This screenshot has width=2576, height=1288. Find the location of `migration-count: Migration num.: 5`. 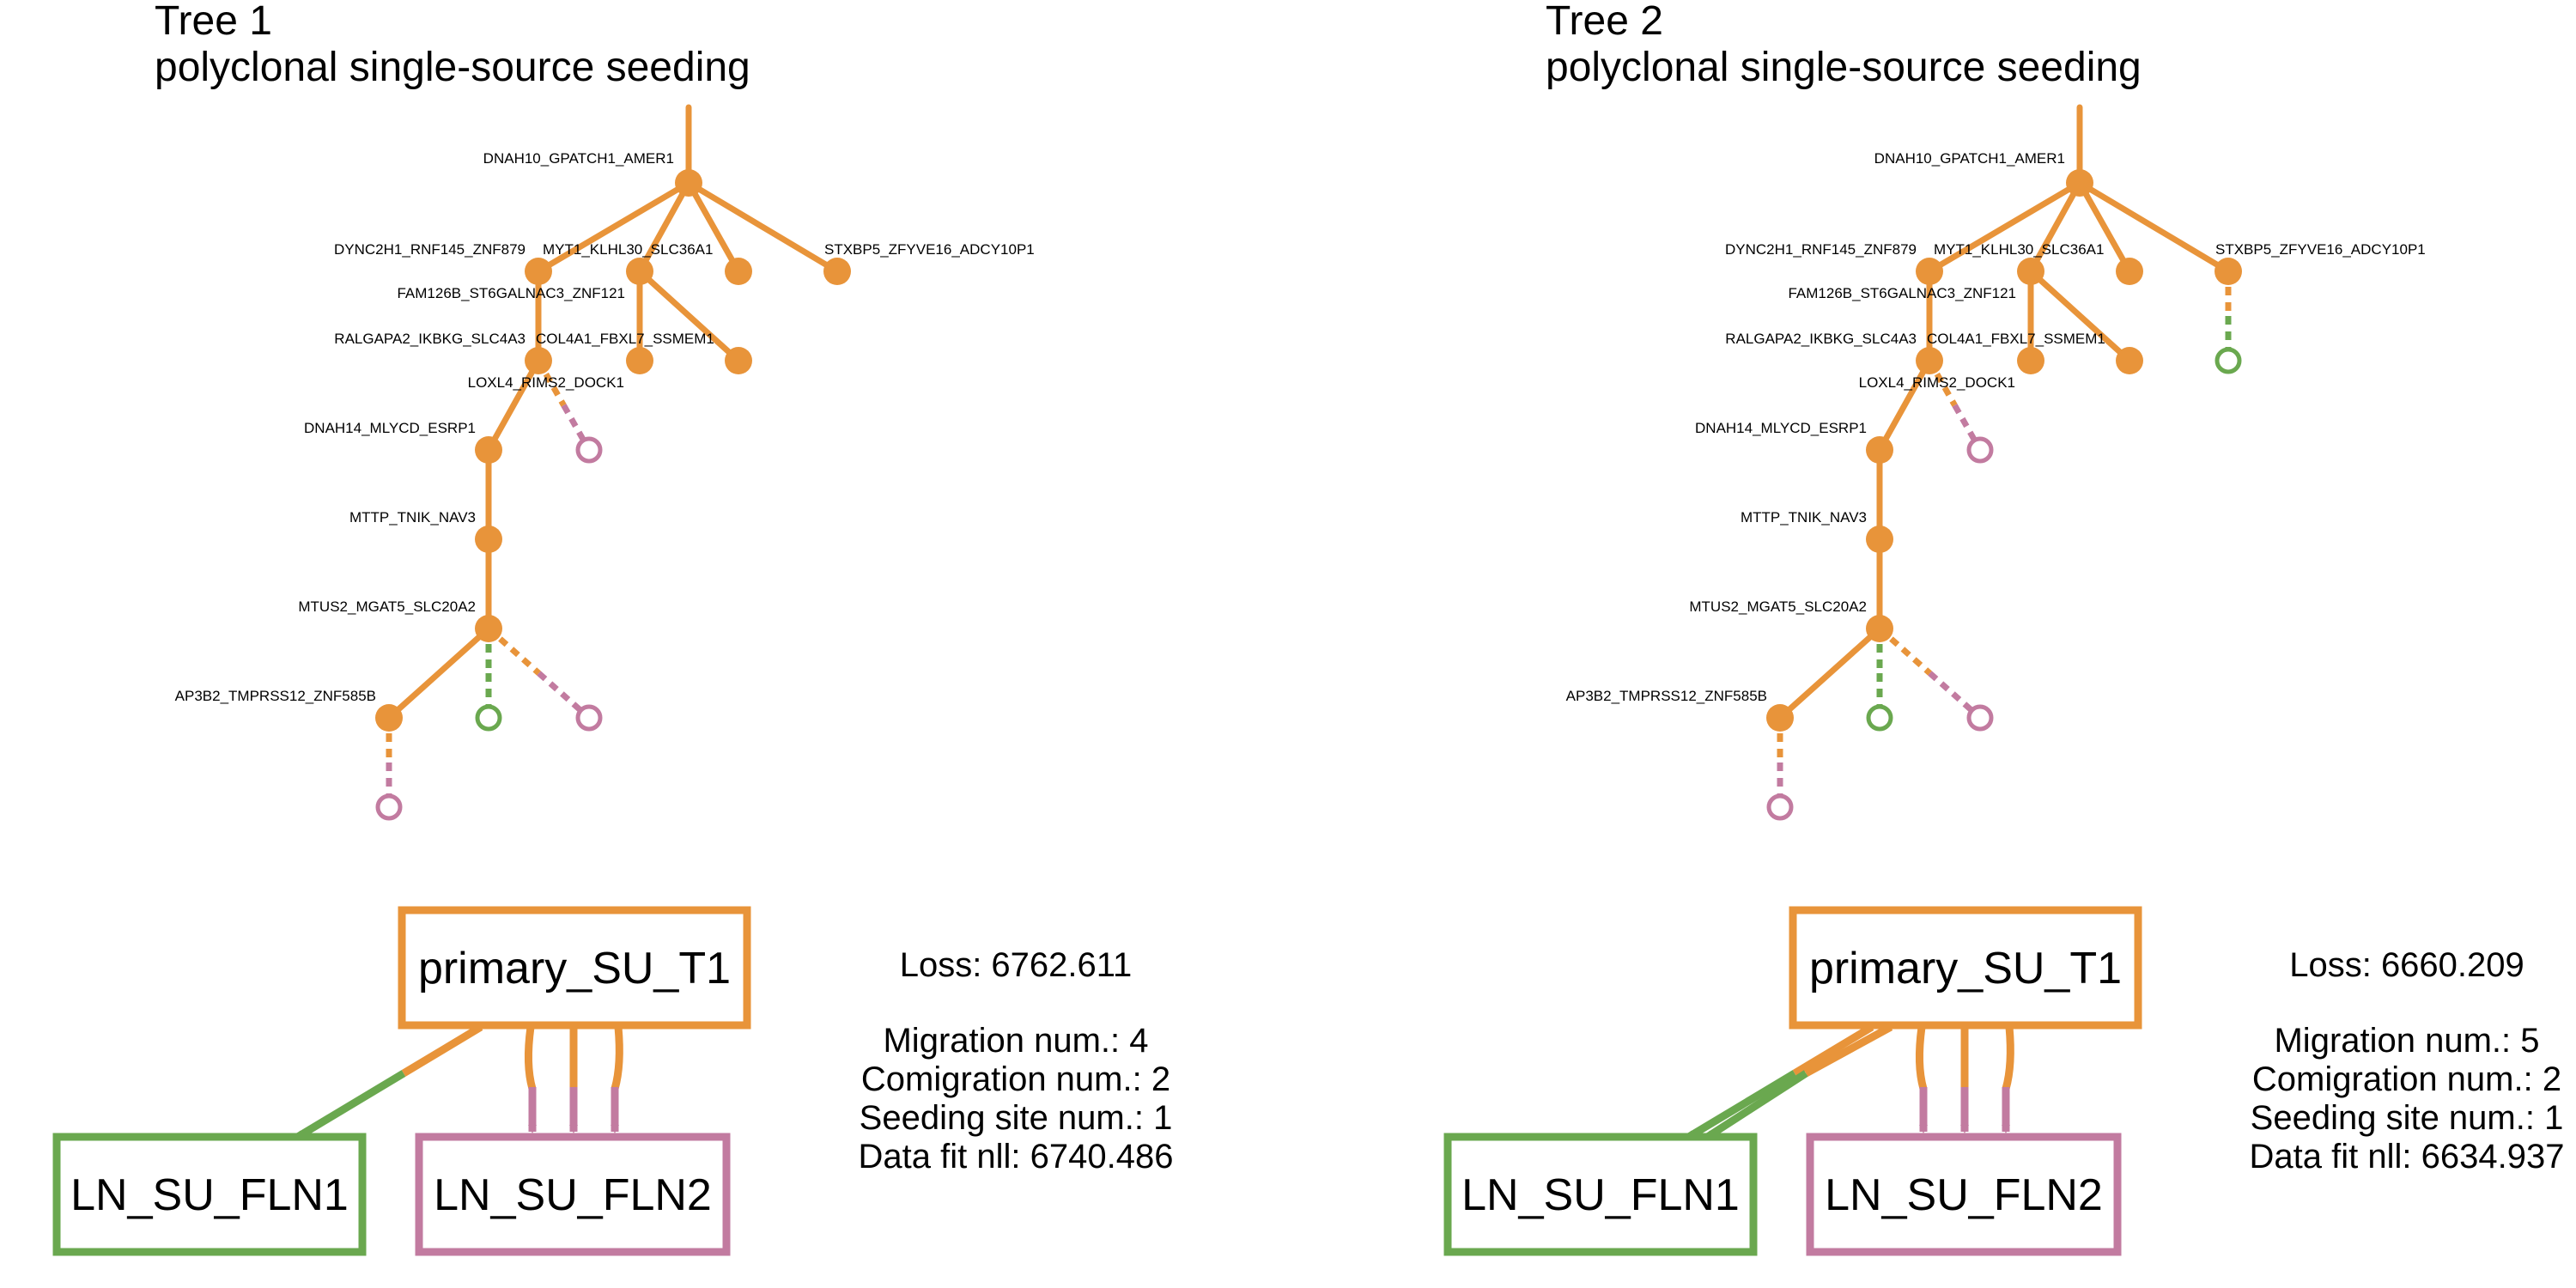

migration-count: Migration num.: 5 is located at coordinates (2406, 1041).